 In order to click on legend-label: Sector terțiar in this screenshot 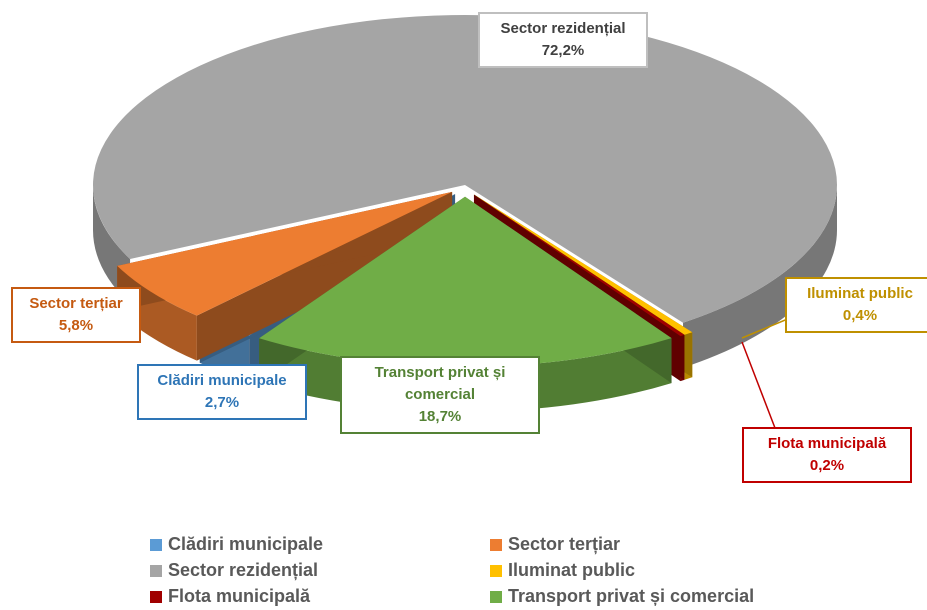, I will do `click(564, 544)`.